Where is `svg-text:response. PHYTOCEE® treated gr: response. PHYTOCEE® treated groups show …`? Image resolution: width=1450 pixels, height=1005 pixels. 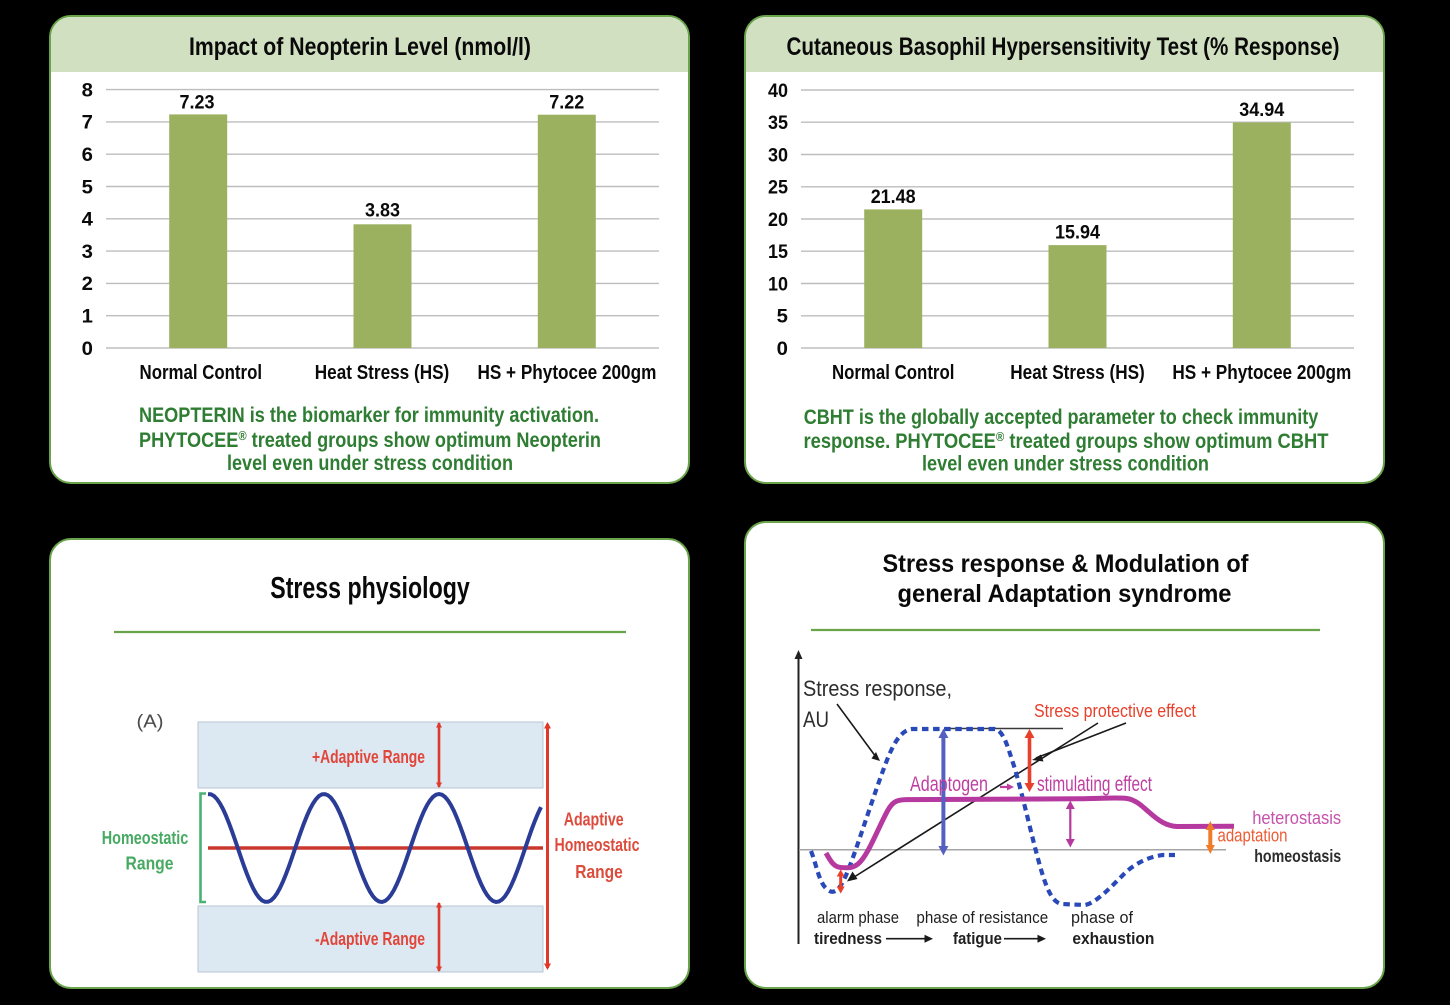
svg-text:response. PHYTOCEE® treated gr: response. PHYTOCEE® treated groups show … is located at coordinates (1066, 441).